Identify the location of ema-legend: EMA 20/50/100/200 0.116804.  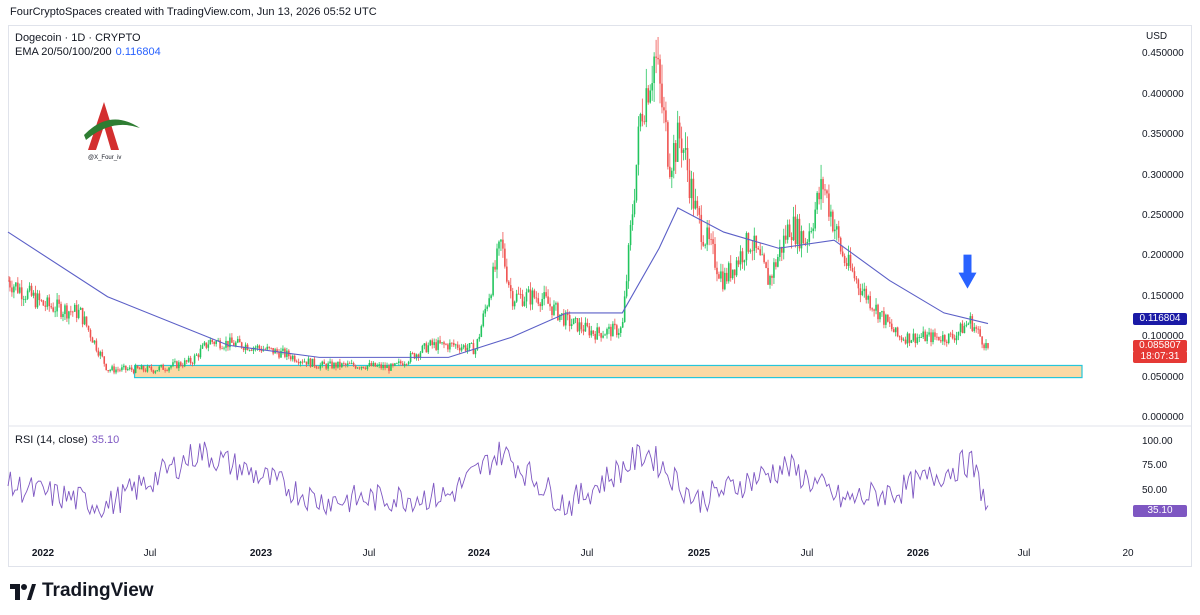
(88, 52).